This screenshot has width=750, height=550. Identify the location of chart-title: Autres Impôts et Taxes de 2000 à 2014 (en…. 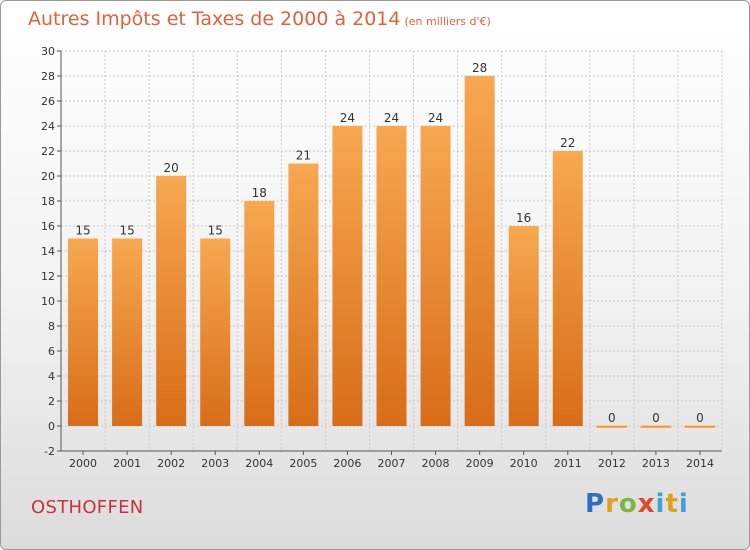
(259, 19).